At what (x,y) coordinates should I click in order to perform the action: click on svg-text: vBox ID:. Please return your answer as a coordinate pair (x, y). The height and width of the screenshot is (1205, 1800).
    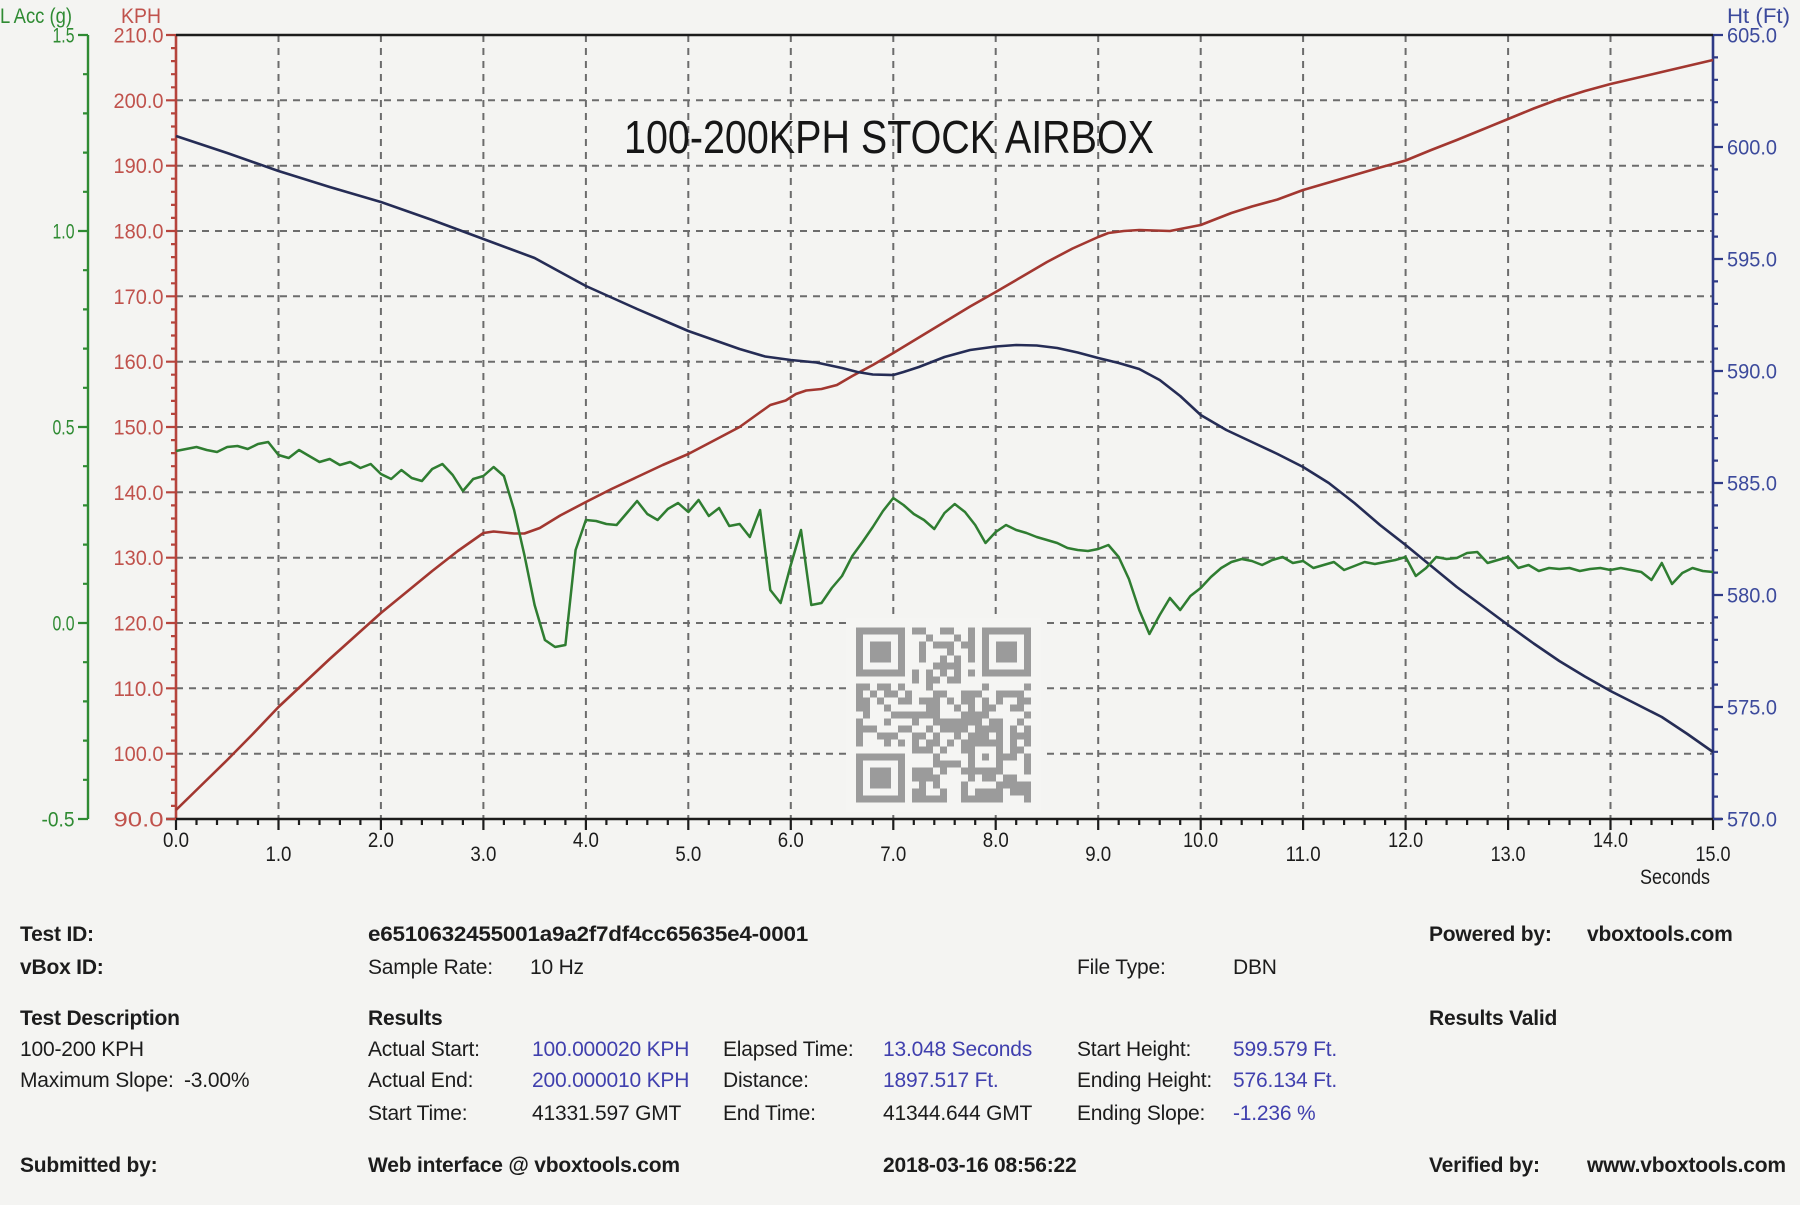
    Looking at the image, I should click on (62, 967).